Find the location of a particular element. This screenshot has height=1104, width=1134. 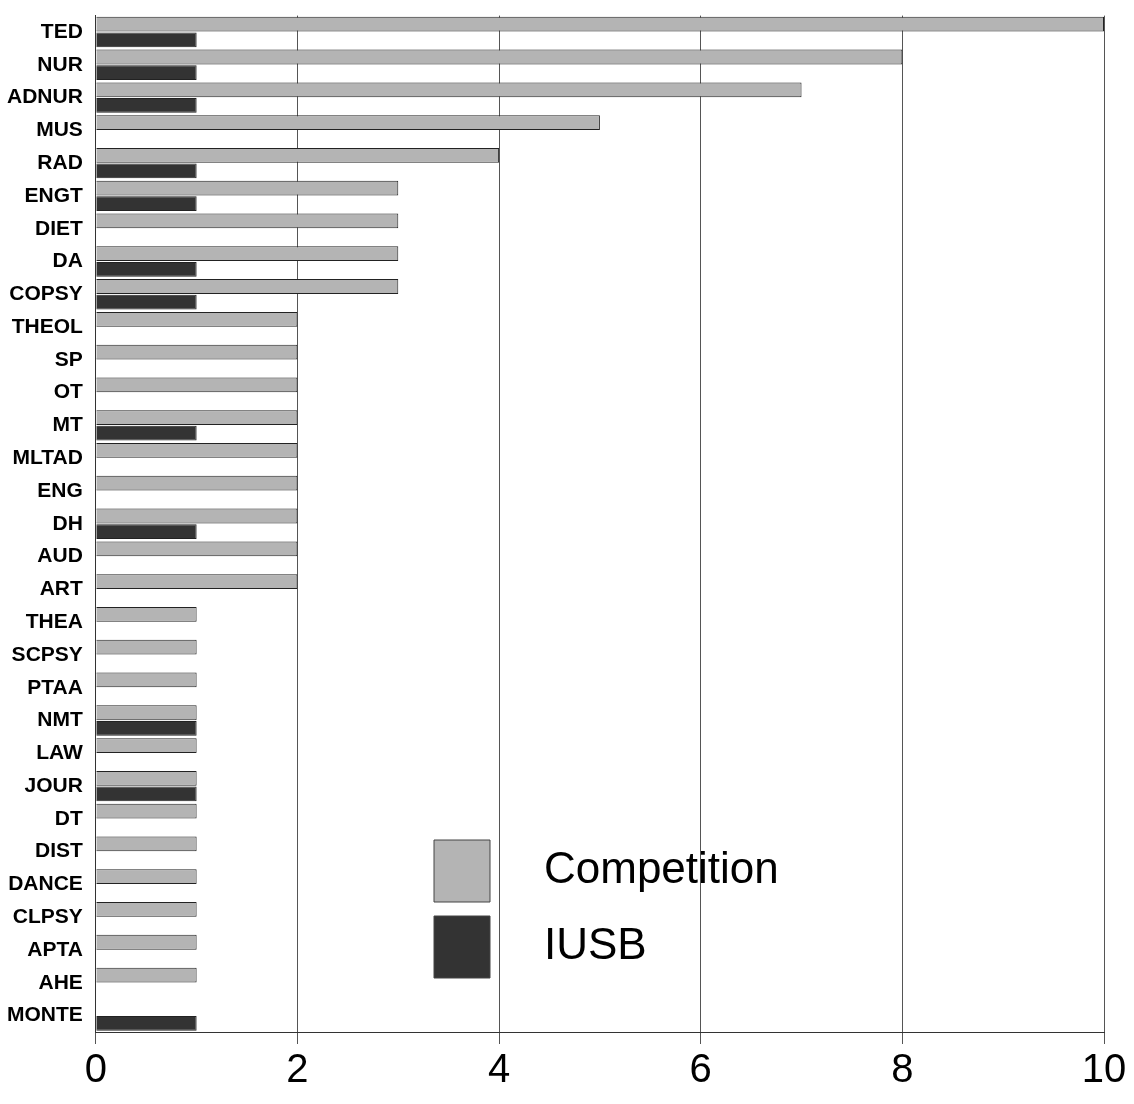

y-tick-label: NMT is located at coordinates (60, 719).